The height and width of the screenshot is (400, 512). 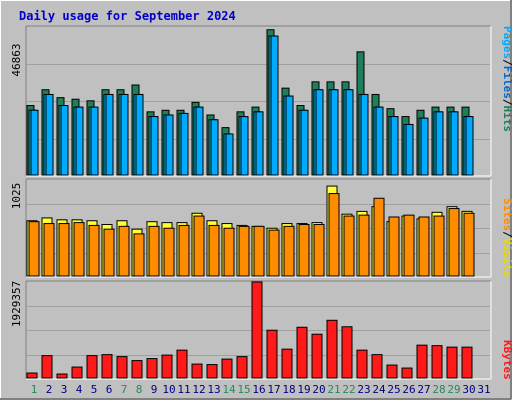 What do you see at coordinates (363, 389) in the screenshot?
I see `day-label-23: 23` at bounding box center [363, 389].